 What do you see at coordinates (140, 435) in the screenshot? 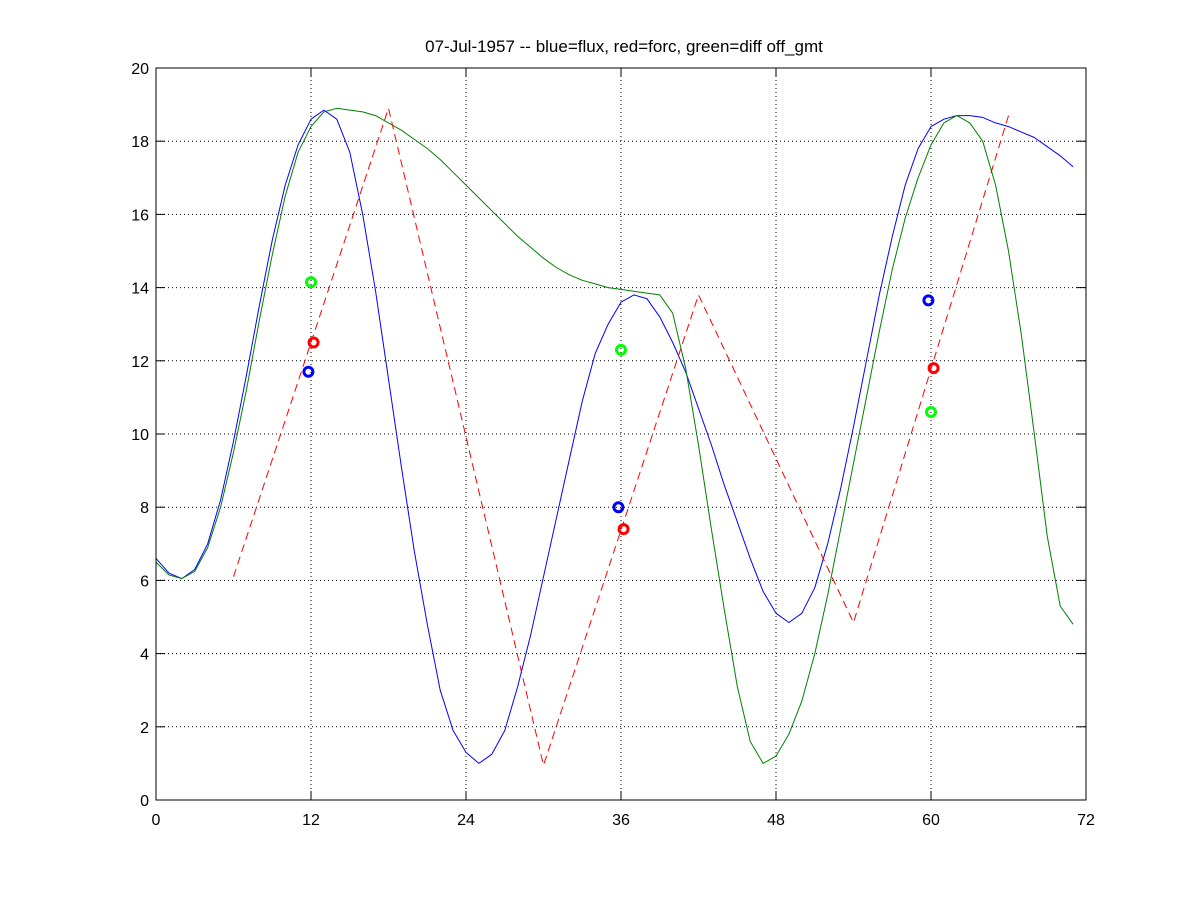
I see `y-tick-label: 10` at bounding box center [140, 435].